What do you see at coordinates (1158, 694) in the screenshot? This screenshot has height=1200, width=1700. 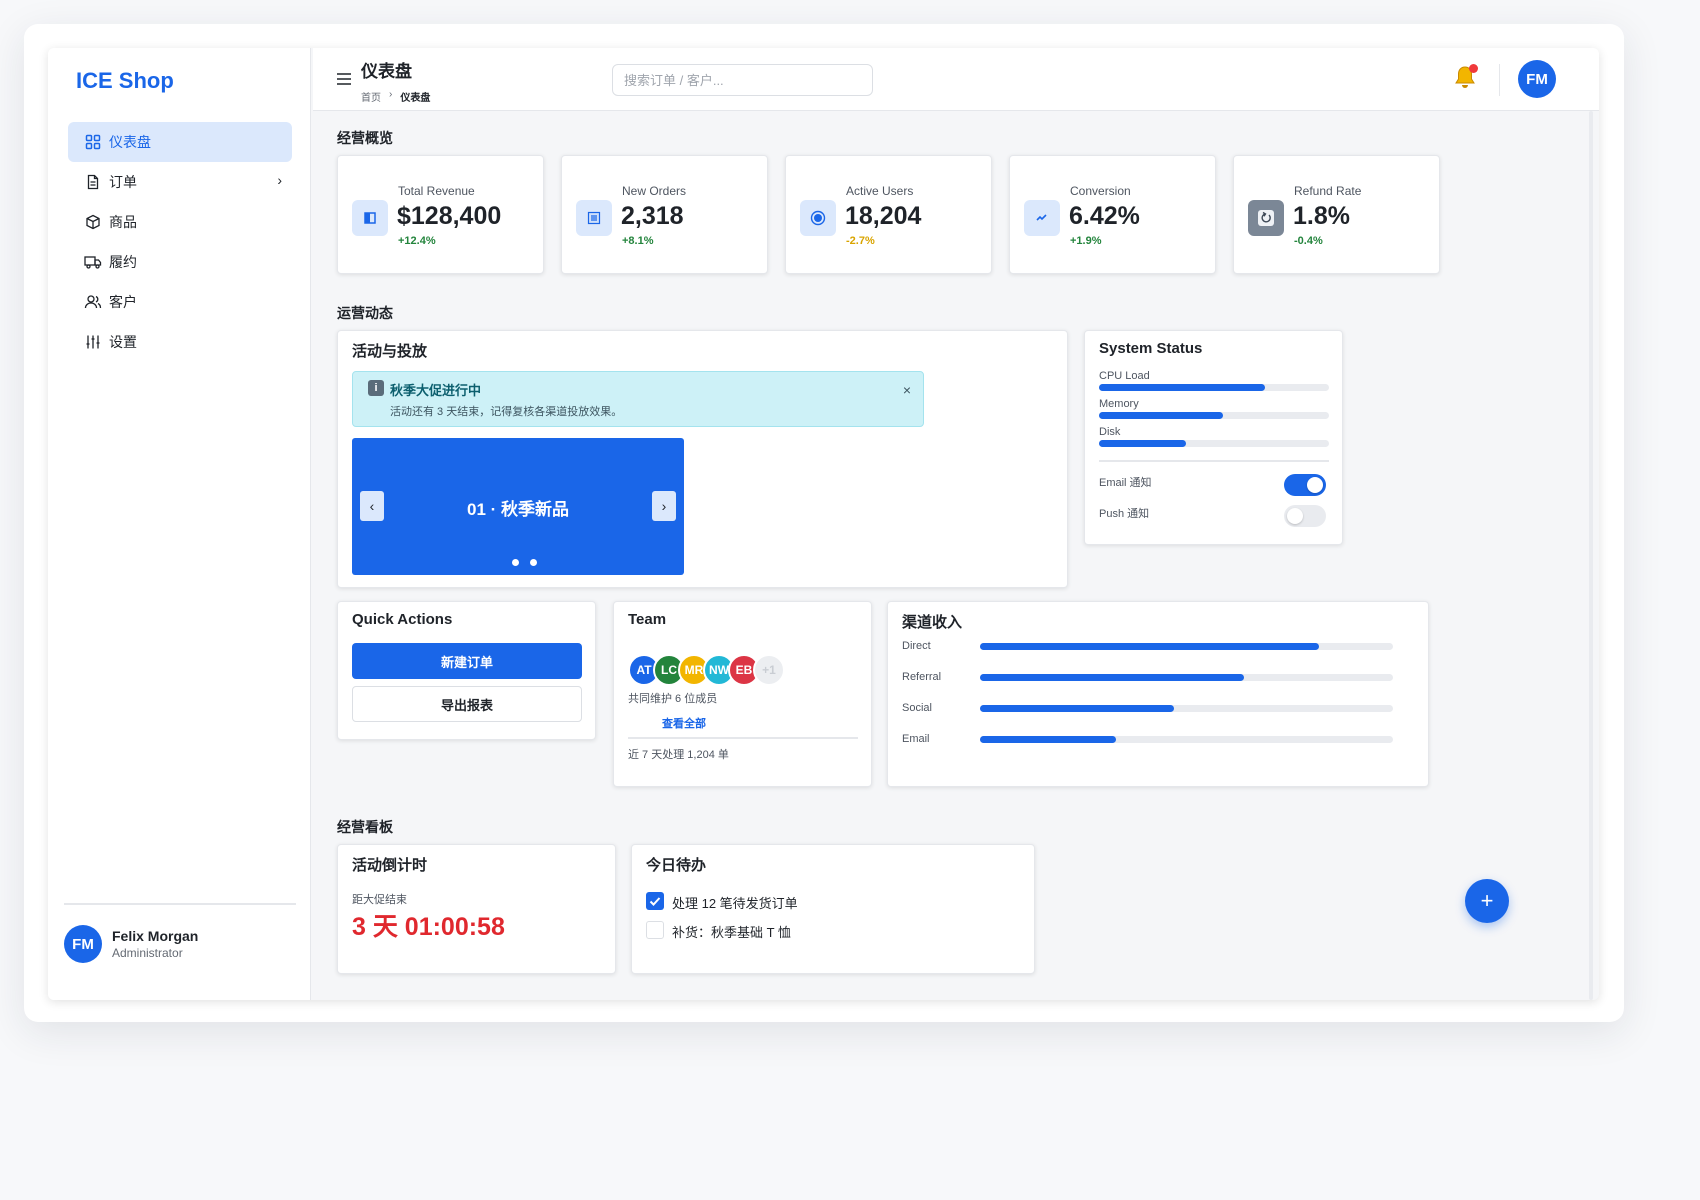 I see `channel-revenue-card: 渠道收入 Direct Referral Social Email` at bounding box center [1158, 694].